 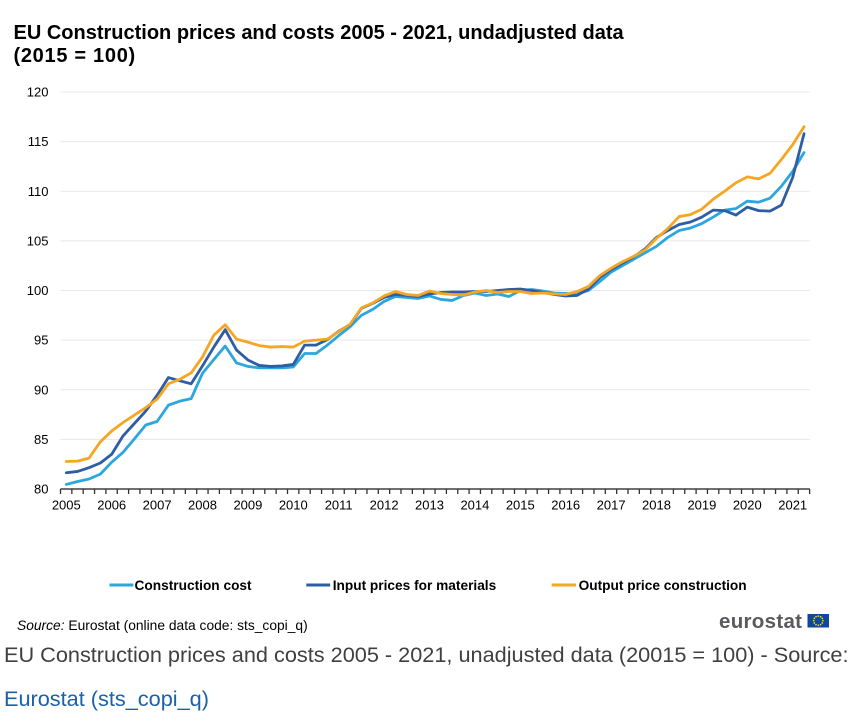 What do you see at coordinates (41, 389) in the screenshot?
I see `svg-text: 90` at bounding box center [41, 389].